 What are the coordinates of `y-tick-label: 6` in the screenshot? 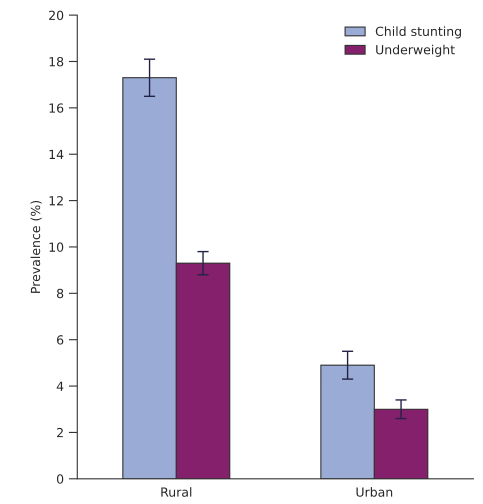 It's located at (60, 340).